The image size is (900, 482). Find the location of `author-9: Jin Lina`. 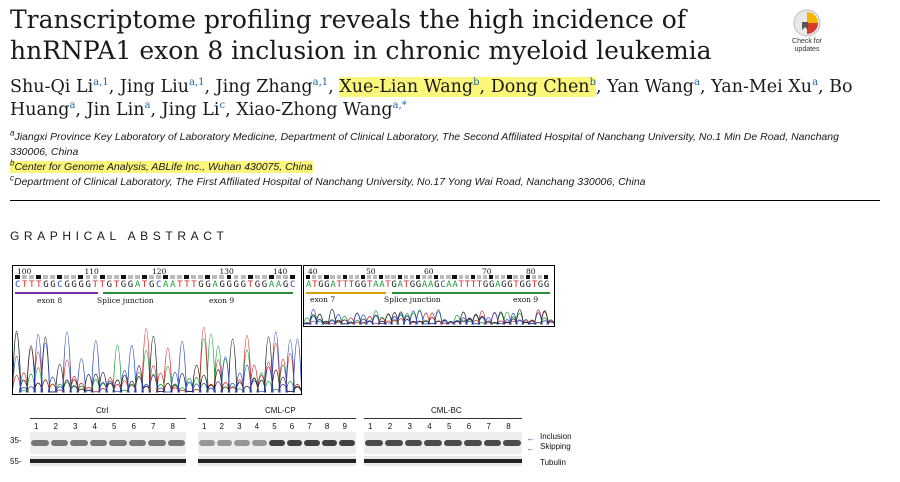

author-9: Jin Lina is located at coordinates (119, 110).